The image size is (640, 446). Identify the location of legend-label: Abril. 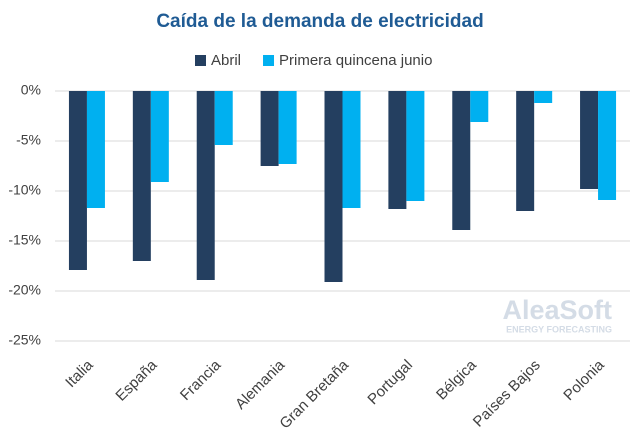
(226, 60).